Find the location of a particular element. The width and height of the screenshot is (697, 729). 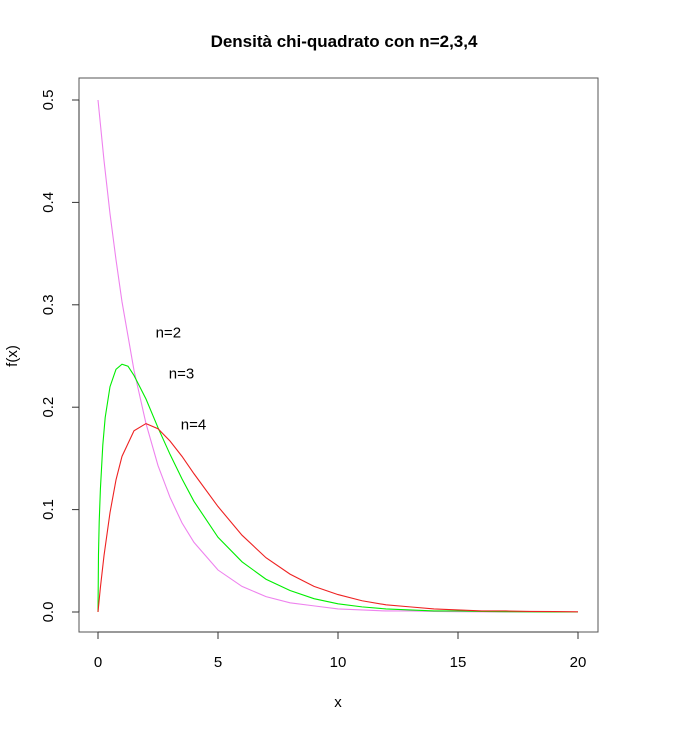

x-axis: 0 5 10 15 20 is located at coordinates (340, 651).